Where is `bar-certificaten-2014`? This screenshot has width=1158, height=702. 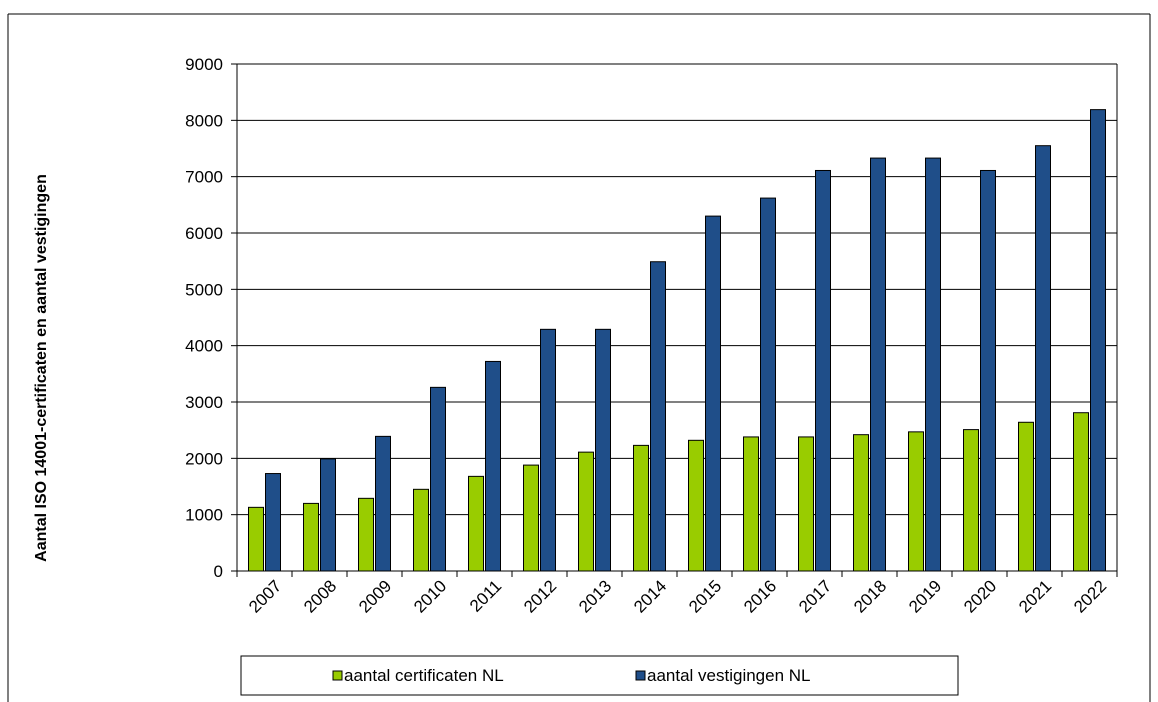 bar-certificaten-2014 is located at coordinates (641, 508).